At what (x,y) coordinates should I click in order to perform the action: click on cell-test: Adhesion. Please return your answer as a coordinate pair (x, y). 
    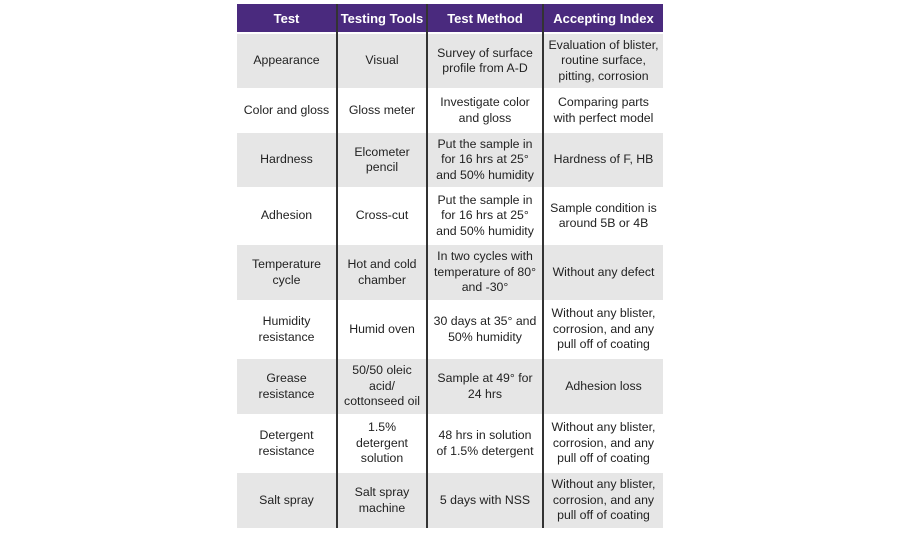
    Looking at the image, I should click on (287, 215).